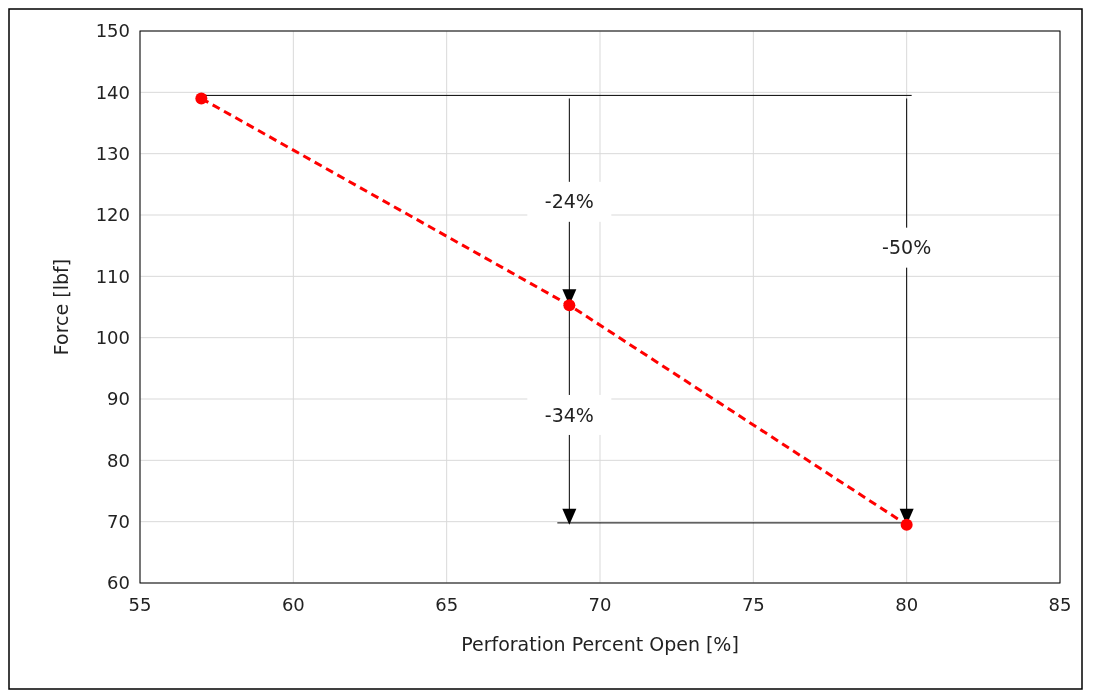 The image size is (1093, 700). What do you see at coordinates (569, 201) in the screenshot?
I see `annotation: -24%` at bounding box center [569, 201].